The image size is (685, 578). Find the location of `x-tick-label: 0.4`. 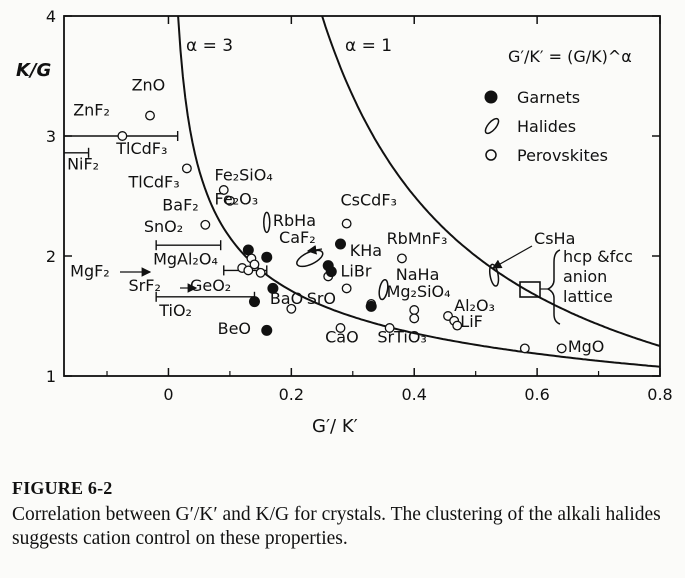

x-tick-label: 0.4 is located at coordinates (414, 394).